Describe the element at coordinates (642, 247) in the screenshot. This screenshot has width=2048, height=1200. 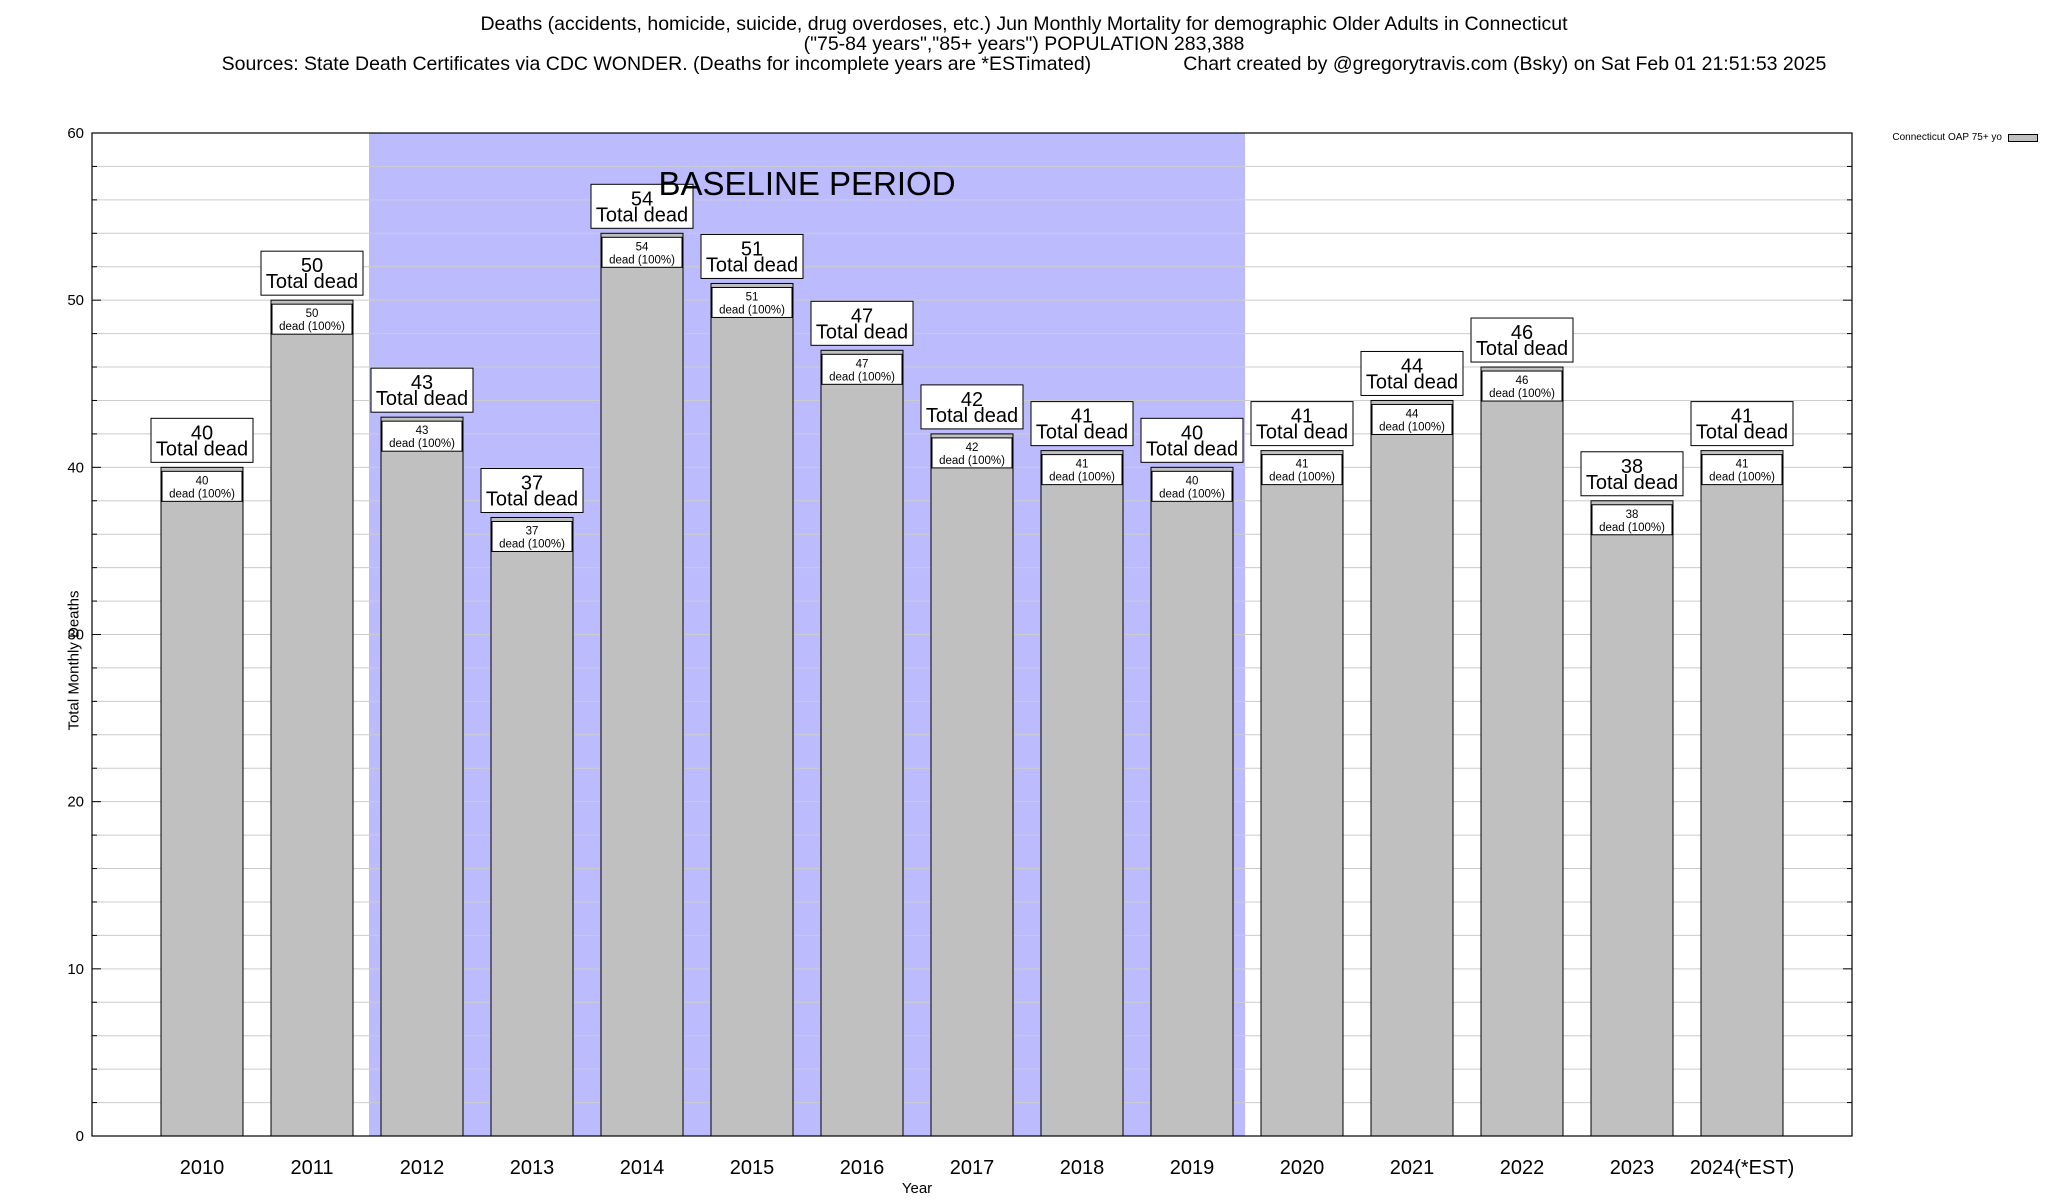
I see `inner-value-label: 54` at that location.